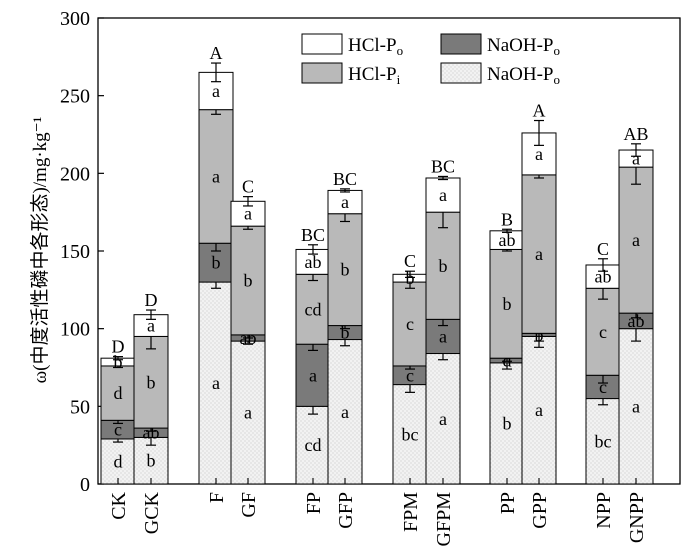  I want to click on x-tick-label: F, so click(217, 497).